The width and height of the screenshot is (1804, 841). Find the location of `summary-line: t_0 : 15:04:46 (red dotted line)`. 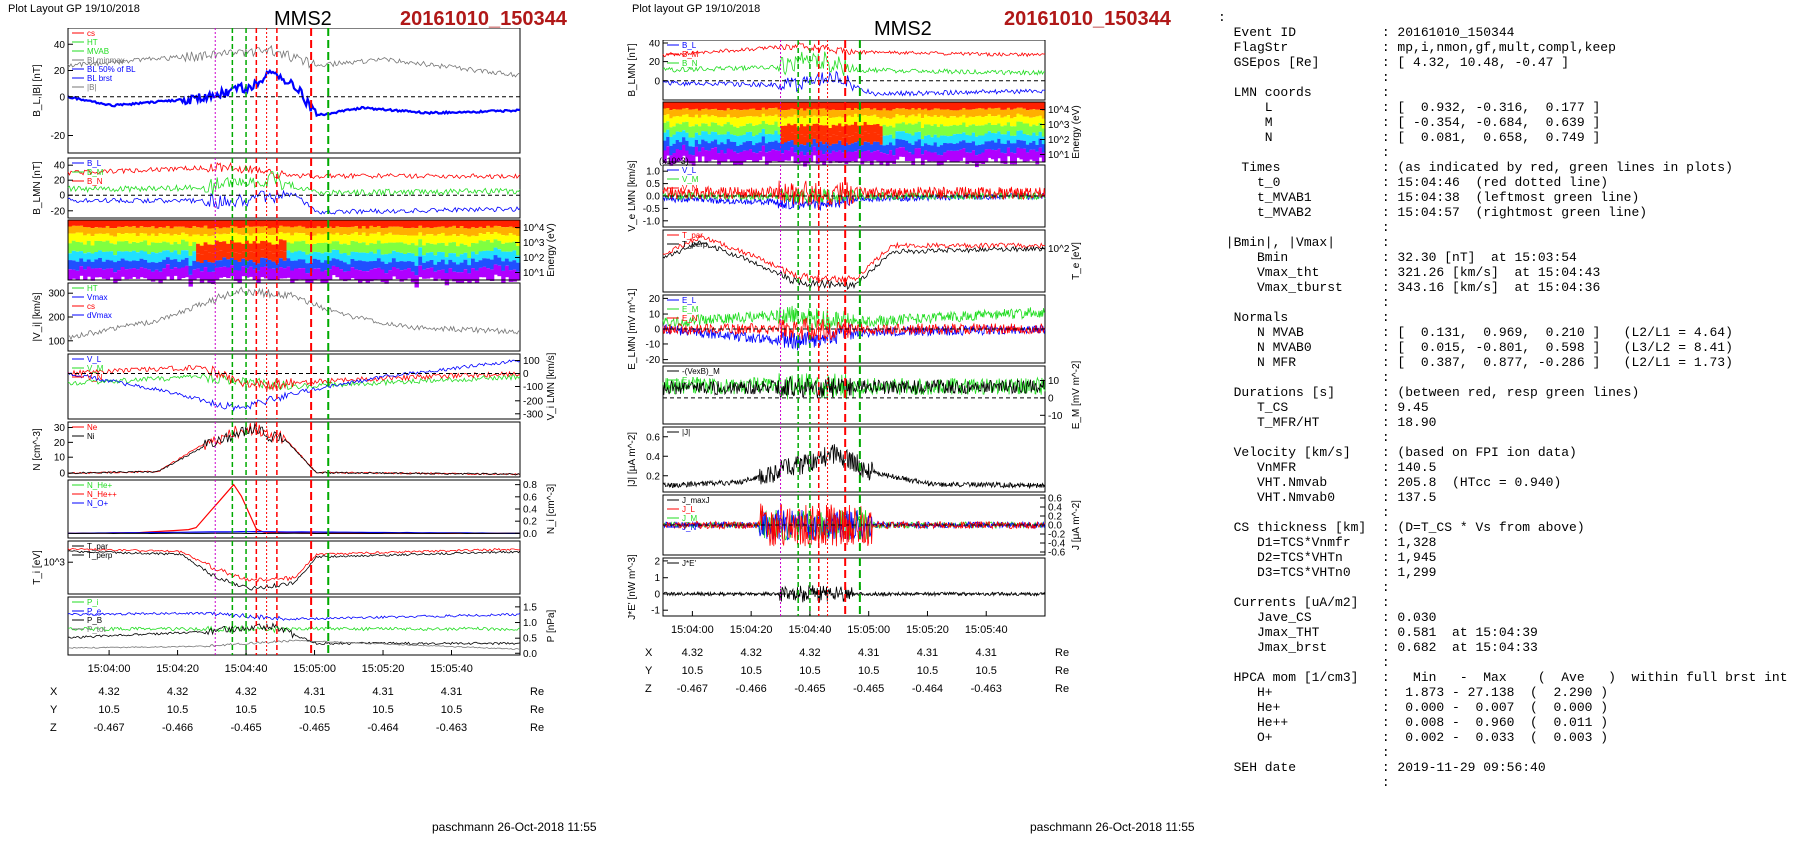

summary-line: t_0 : 15:04:46 (red dotted line) is located at coordinates (1413, 182).